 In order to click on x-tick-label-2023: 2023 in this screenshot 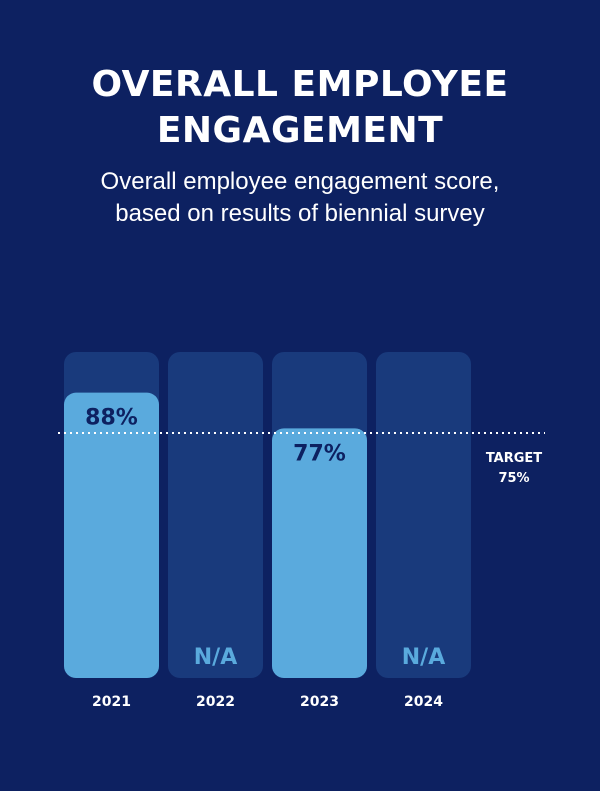, I will do `click(319, 702)`.